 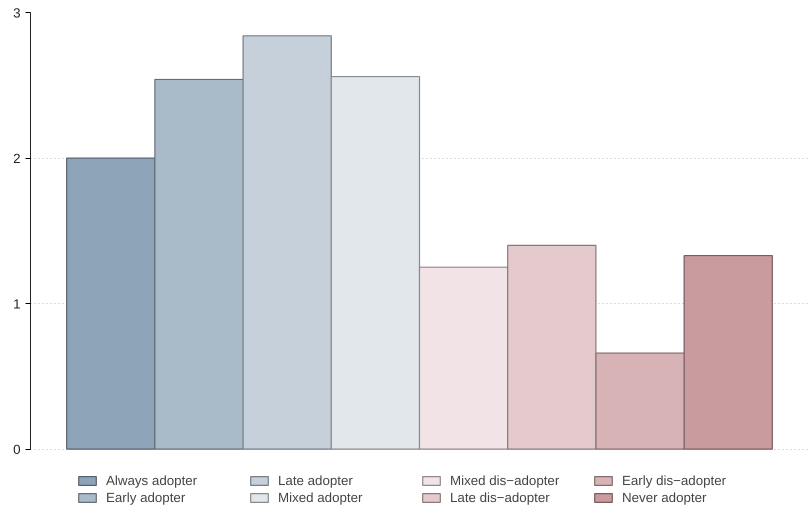 I want to click on legend-label: Early adopter, so click(x=146, y=497).